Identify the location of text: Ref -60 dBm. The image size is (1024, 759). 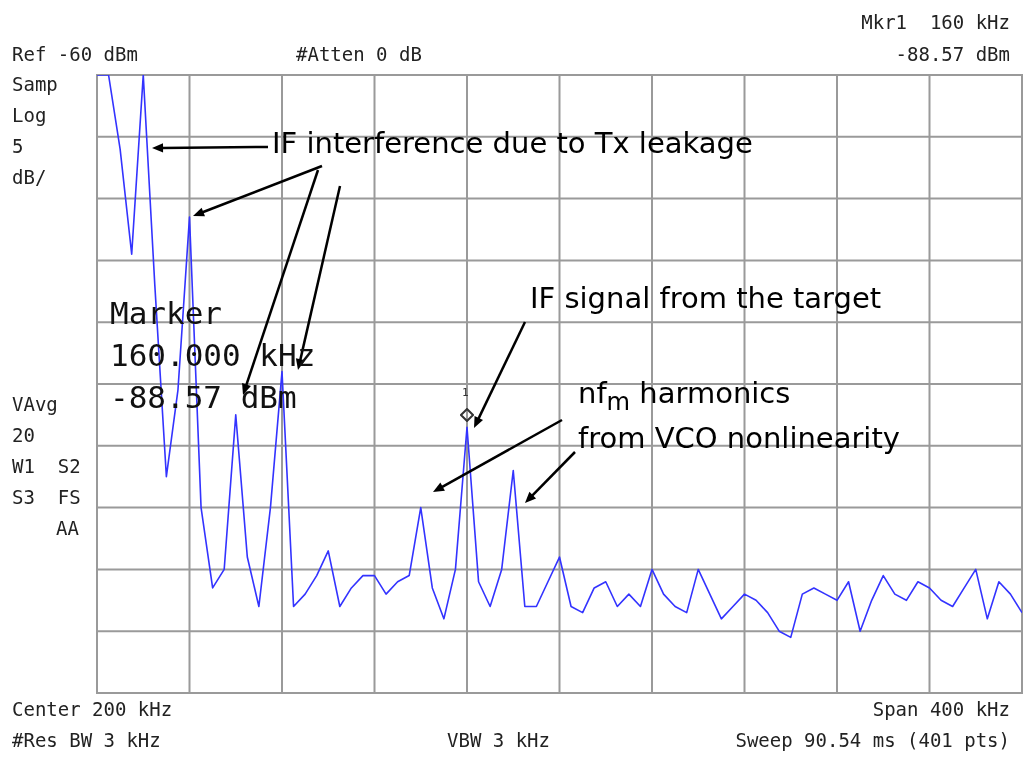
(75, 54).